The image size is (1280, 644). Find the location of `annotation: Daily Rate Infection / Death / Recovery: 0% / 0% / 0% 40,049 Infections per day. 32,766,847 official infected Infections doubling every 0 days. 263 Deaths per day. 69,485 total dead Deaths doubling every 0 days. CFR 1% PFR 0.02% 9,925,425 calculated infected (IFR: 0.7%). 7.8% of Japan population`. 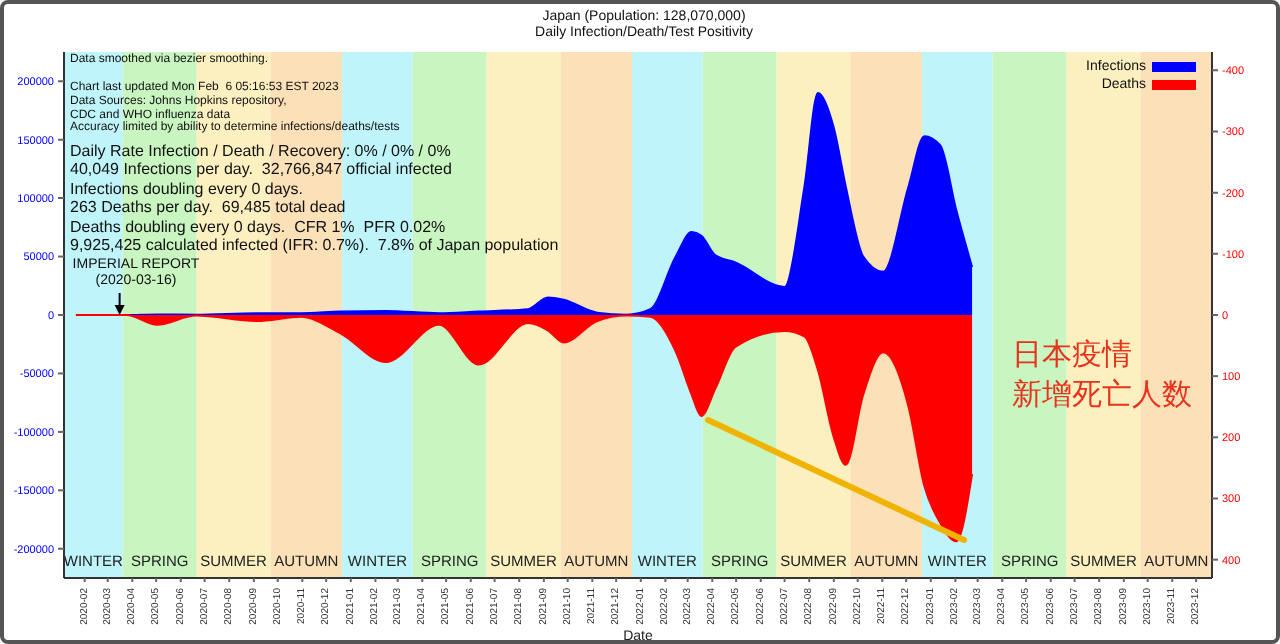

annotation: Daily Rate Infection / Death / Recovery: 0% / 0% / 0% 40,049 Infections per day. 32,766,847 official infected Infections doubling every 0 days. 263 Deaths per day. 69,485 total dead Deaths doubling every 0 days. CFR 1% PFR 0.02% 9,925,425 calculated infected (IFR: 0.7%). 7.8% of Japan population is located at coordinates (314, 199).